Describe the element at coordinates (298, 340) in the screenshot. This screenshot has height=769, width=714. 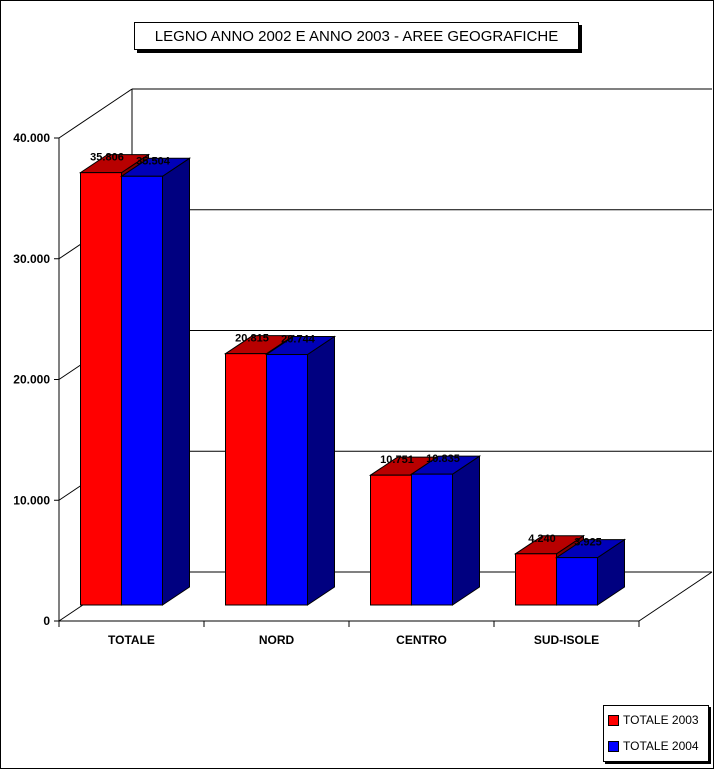
I see `data-label: 20.744` at that location.